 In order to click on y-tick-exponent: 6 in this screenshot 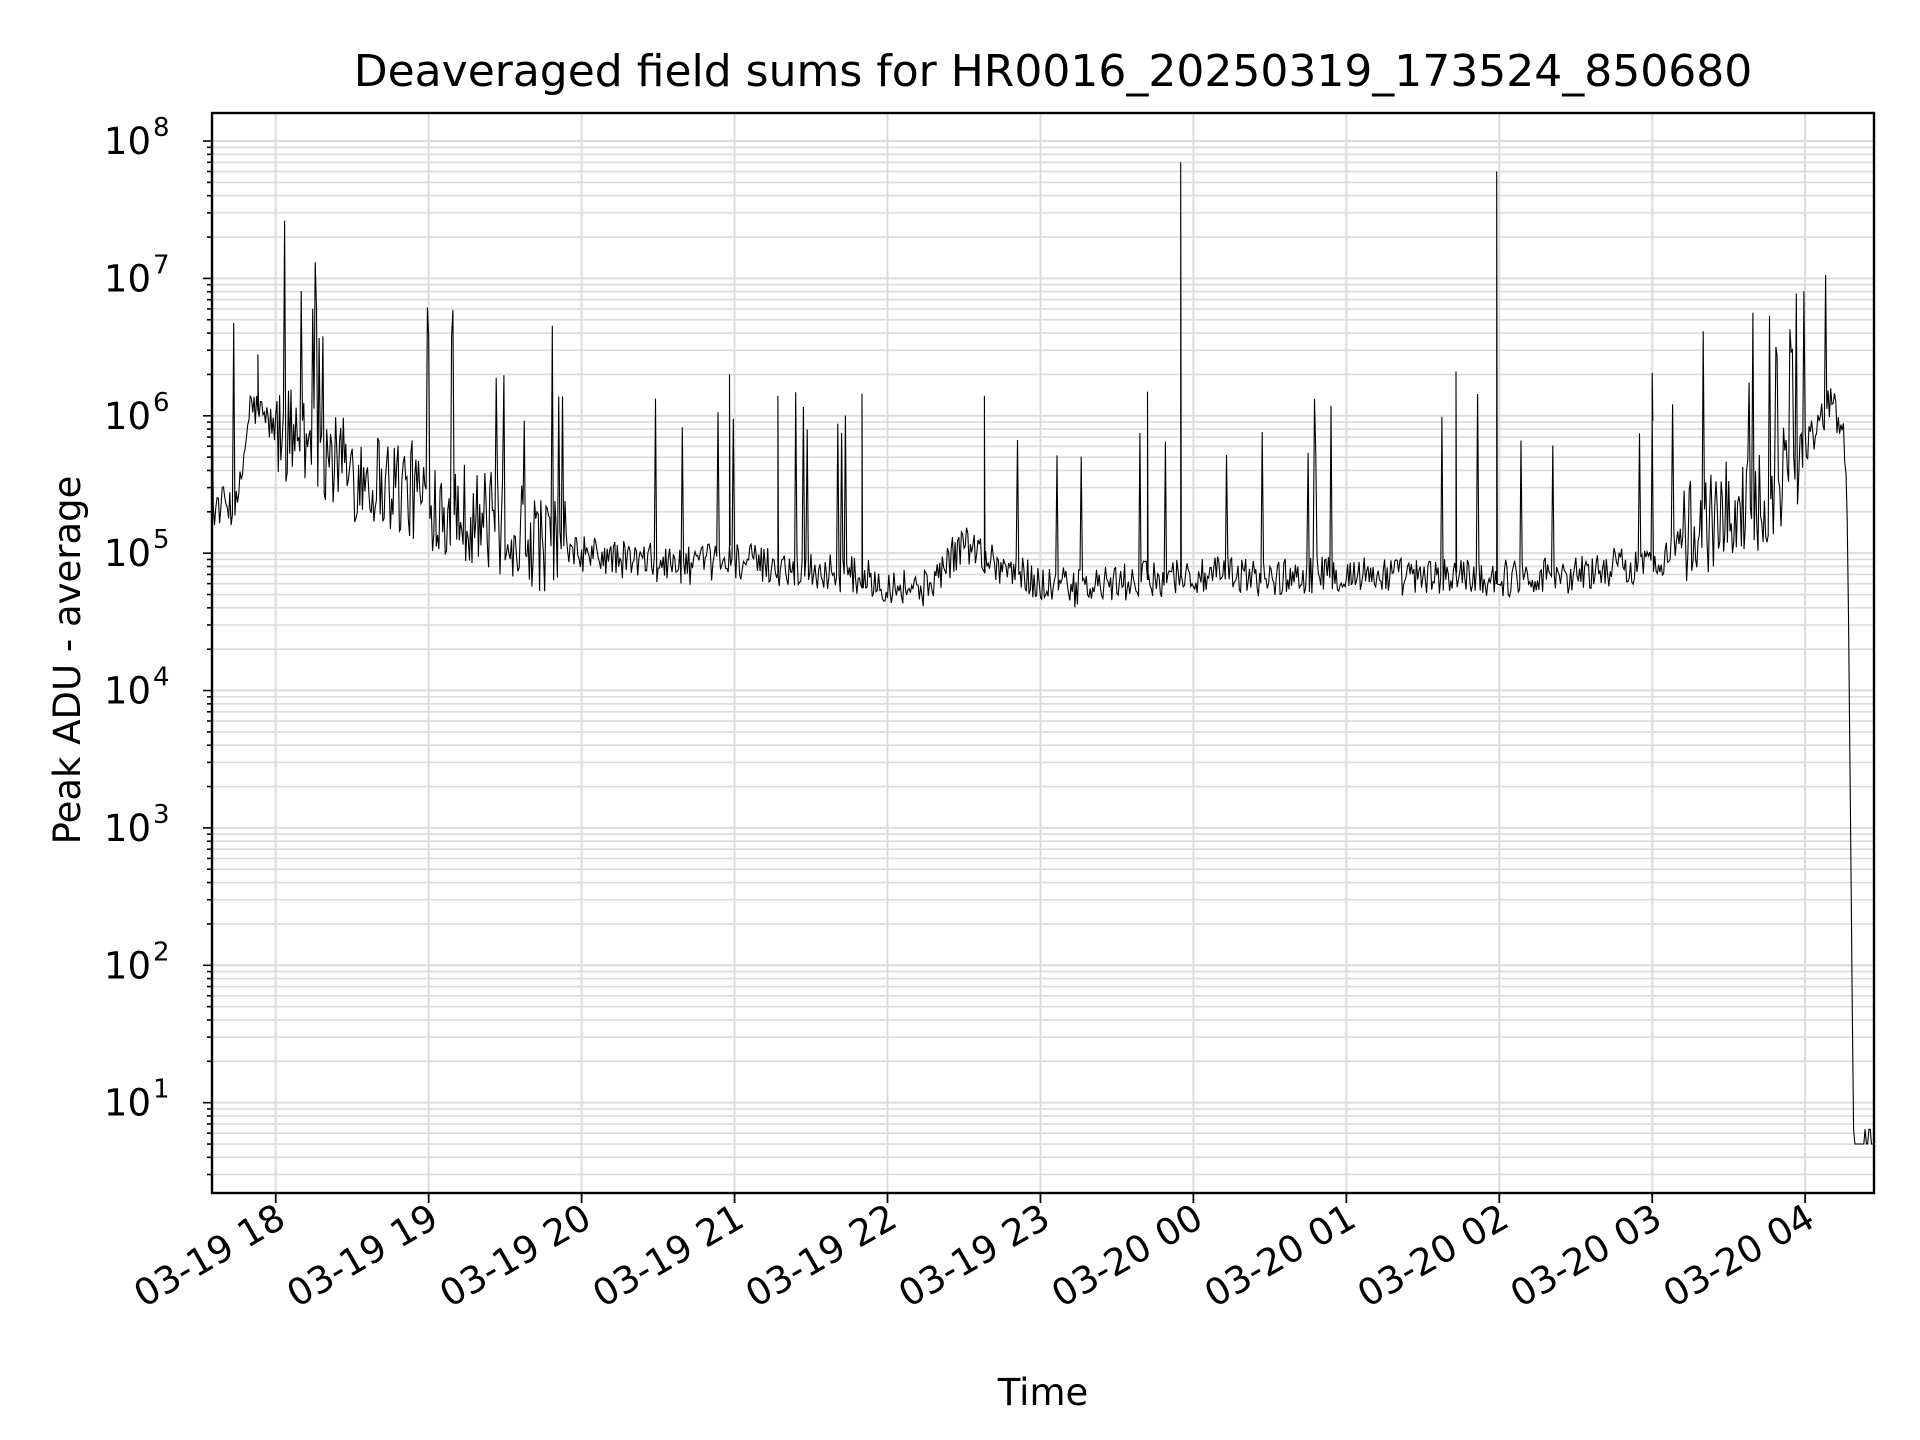, I will do `click(161, 403)`.